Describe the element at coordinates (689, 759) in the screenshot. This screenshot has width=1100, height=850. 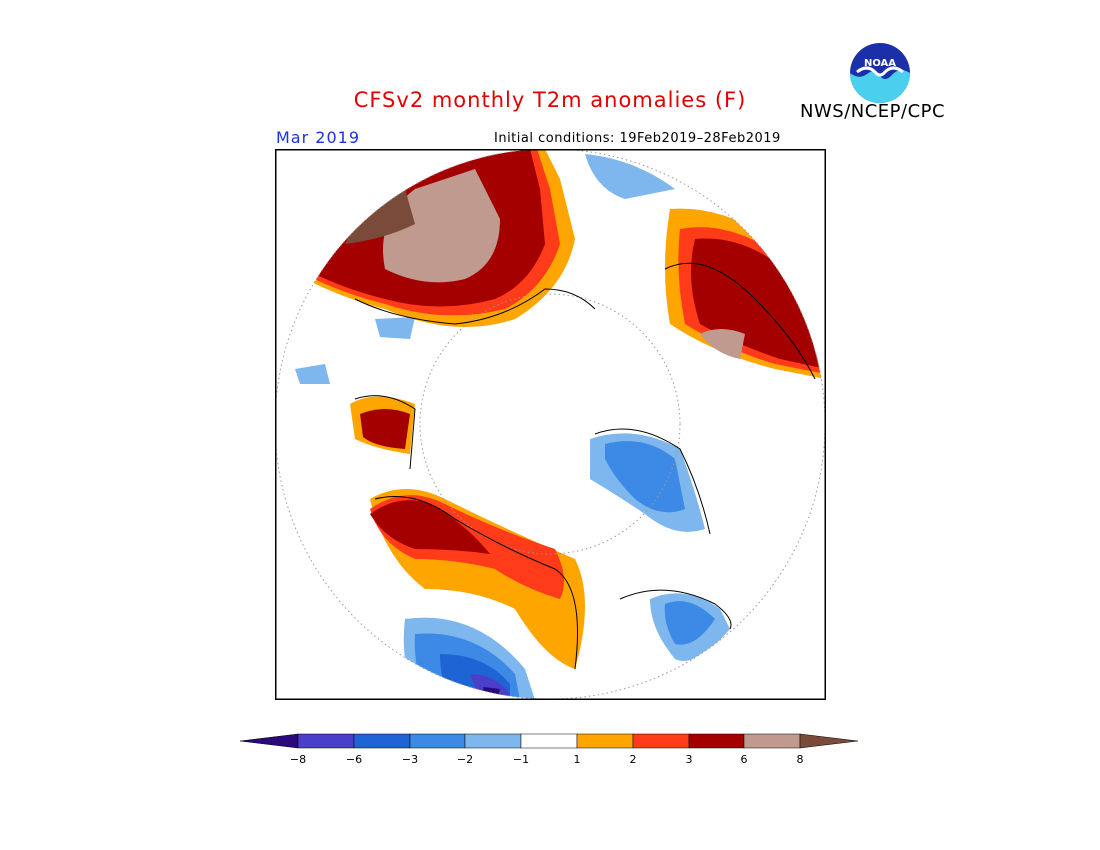
I see `colorbar-tick: 3` at that location.